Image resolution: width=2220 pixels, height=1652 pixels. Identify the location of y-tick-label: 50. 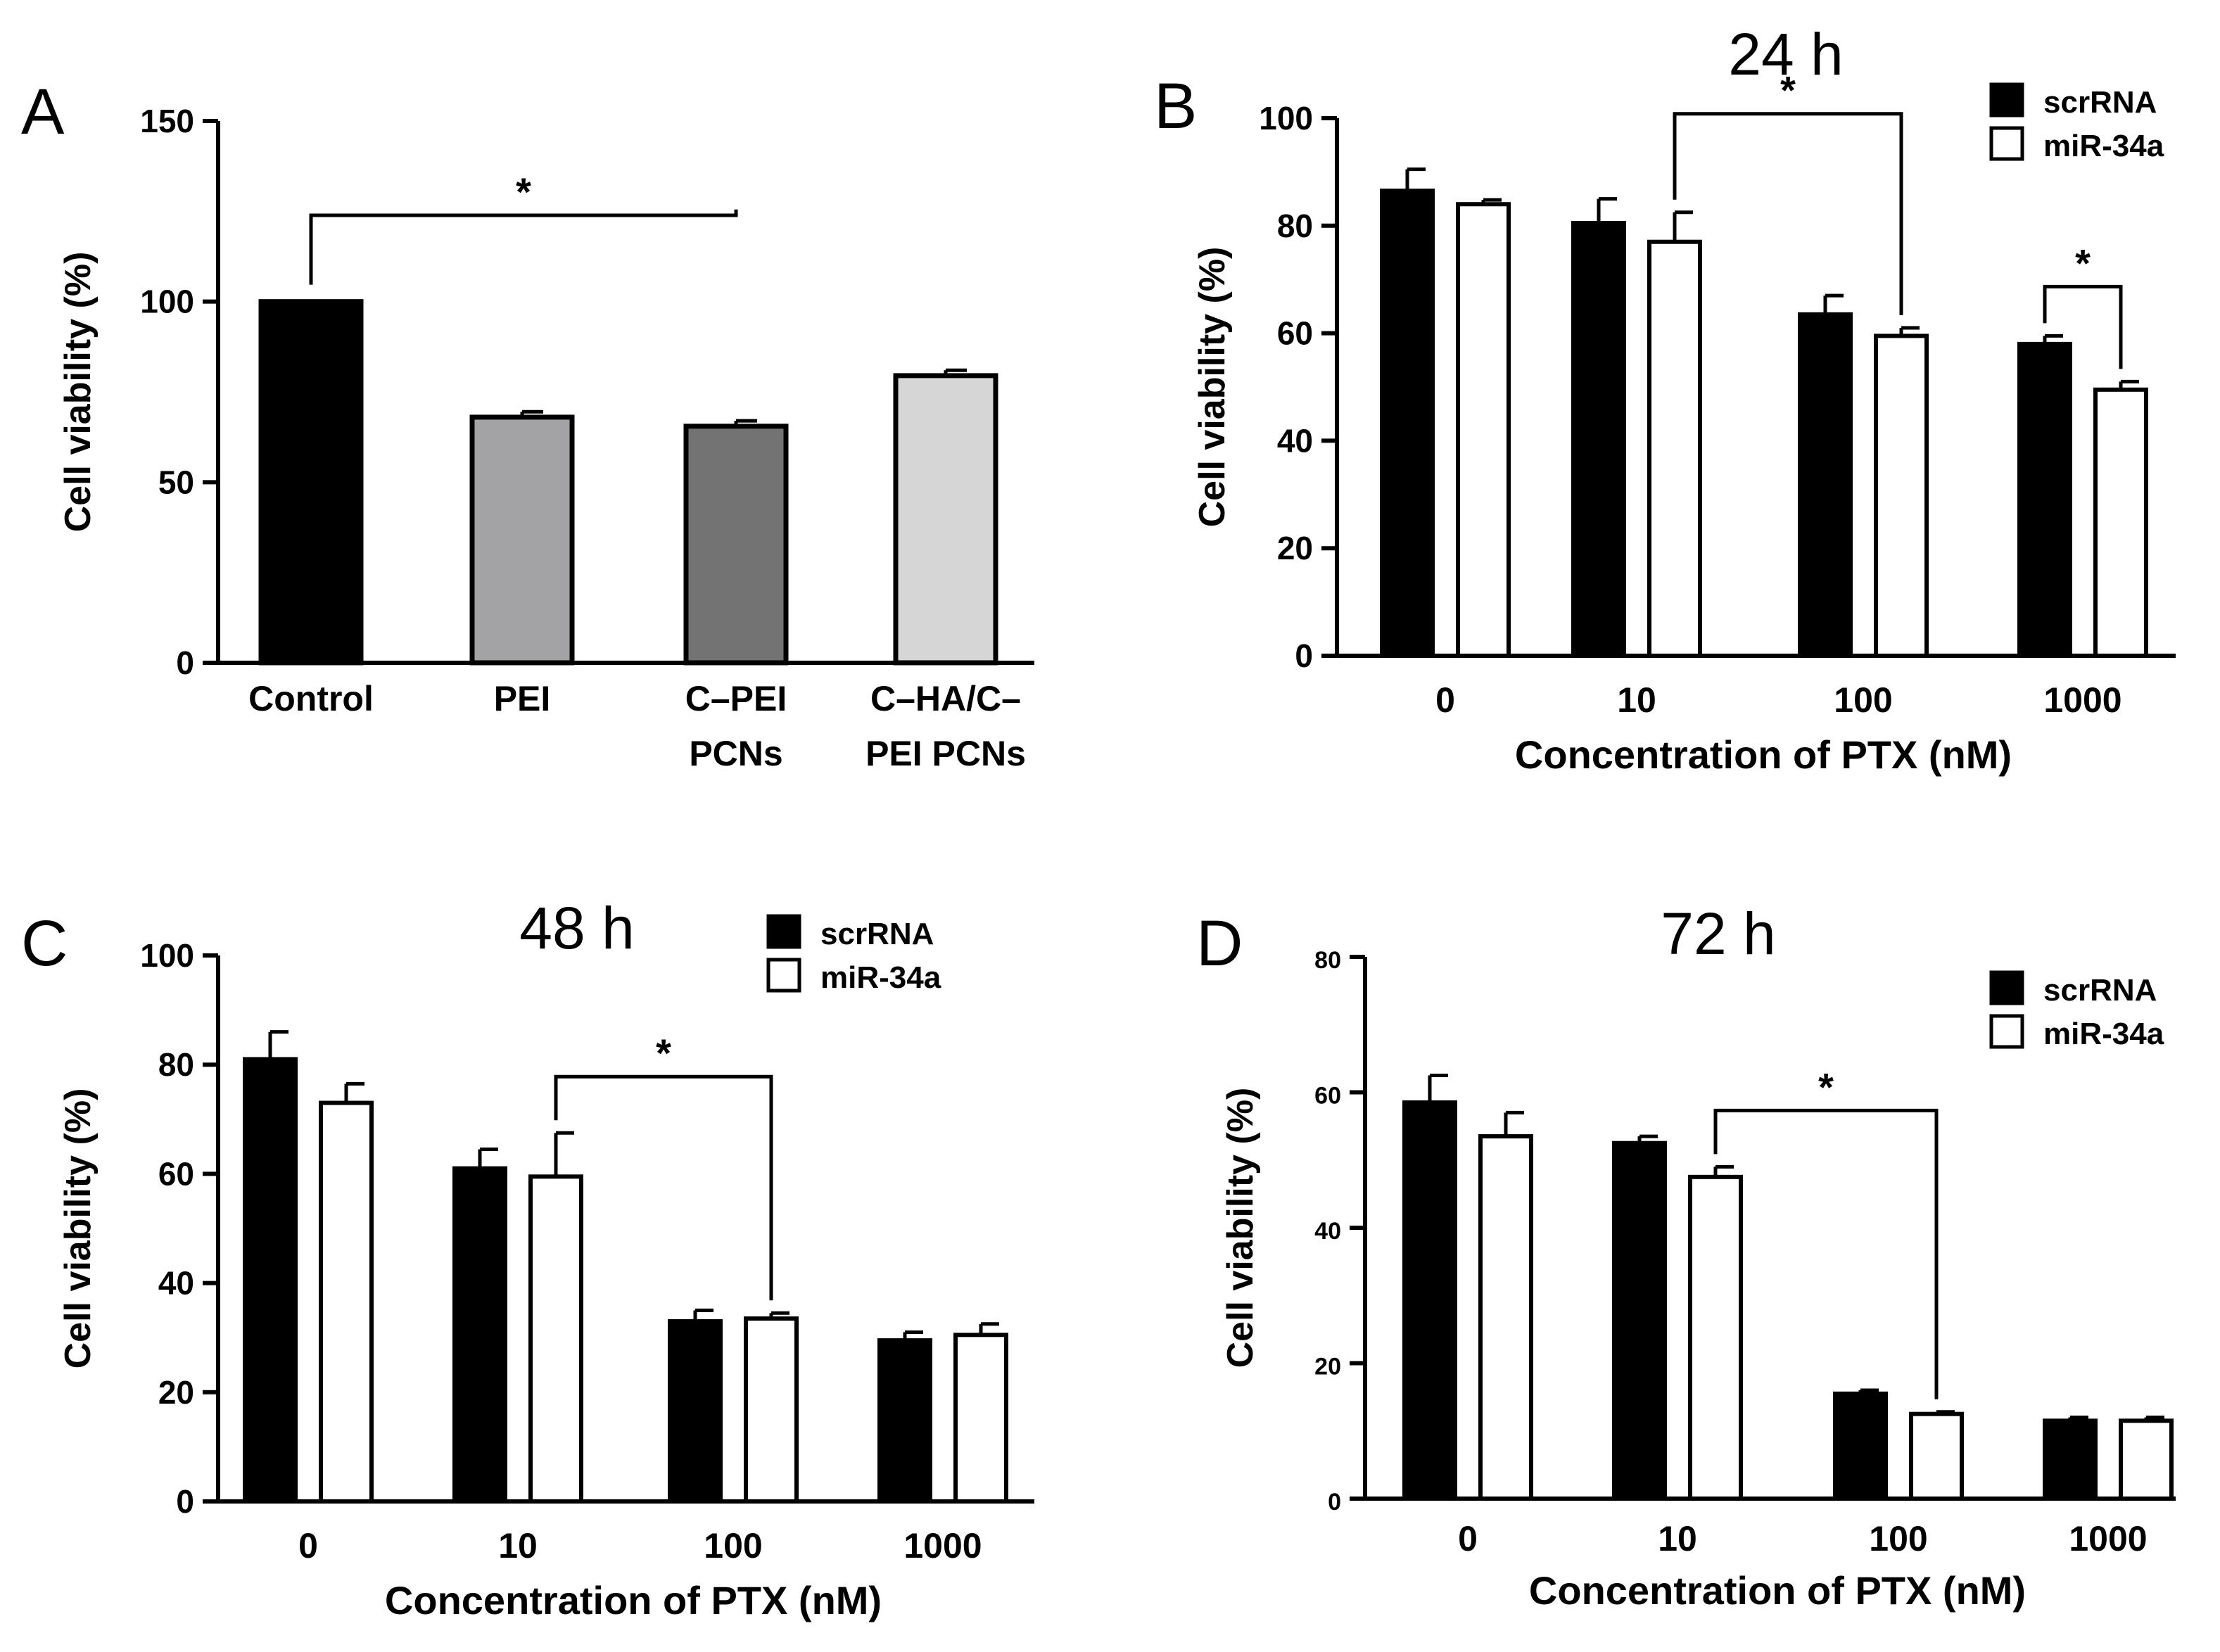
(176, 482).